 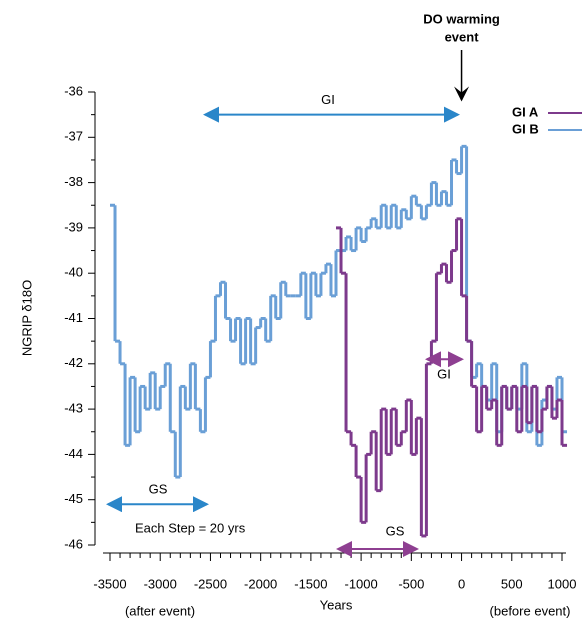 I want to click on x-axis-label: Years, so click(x=336, y=604).